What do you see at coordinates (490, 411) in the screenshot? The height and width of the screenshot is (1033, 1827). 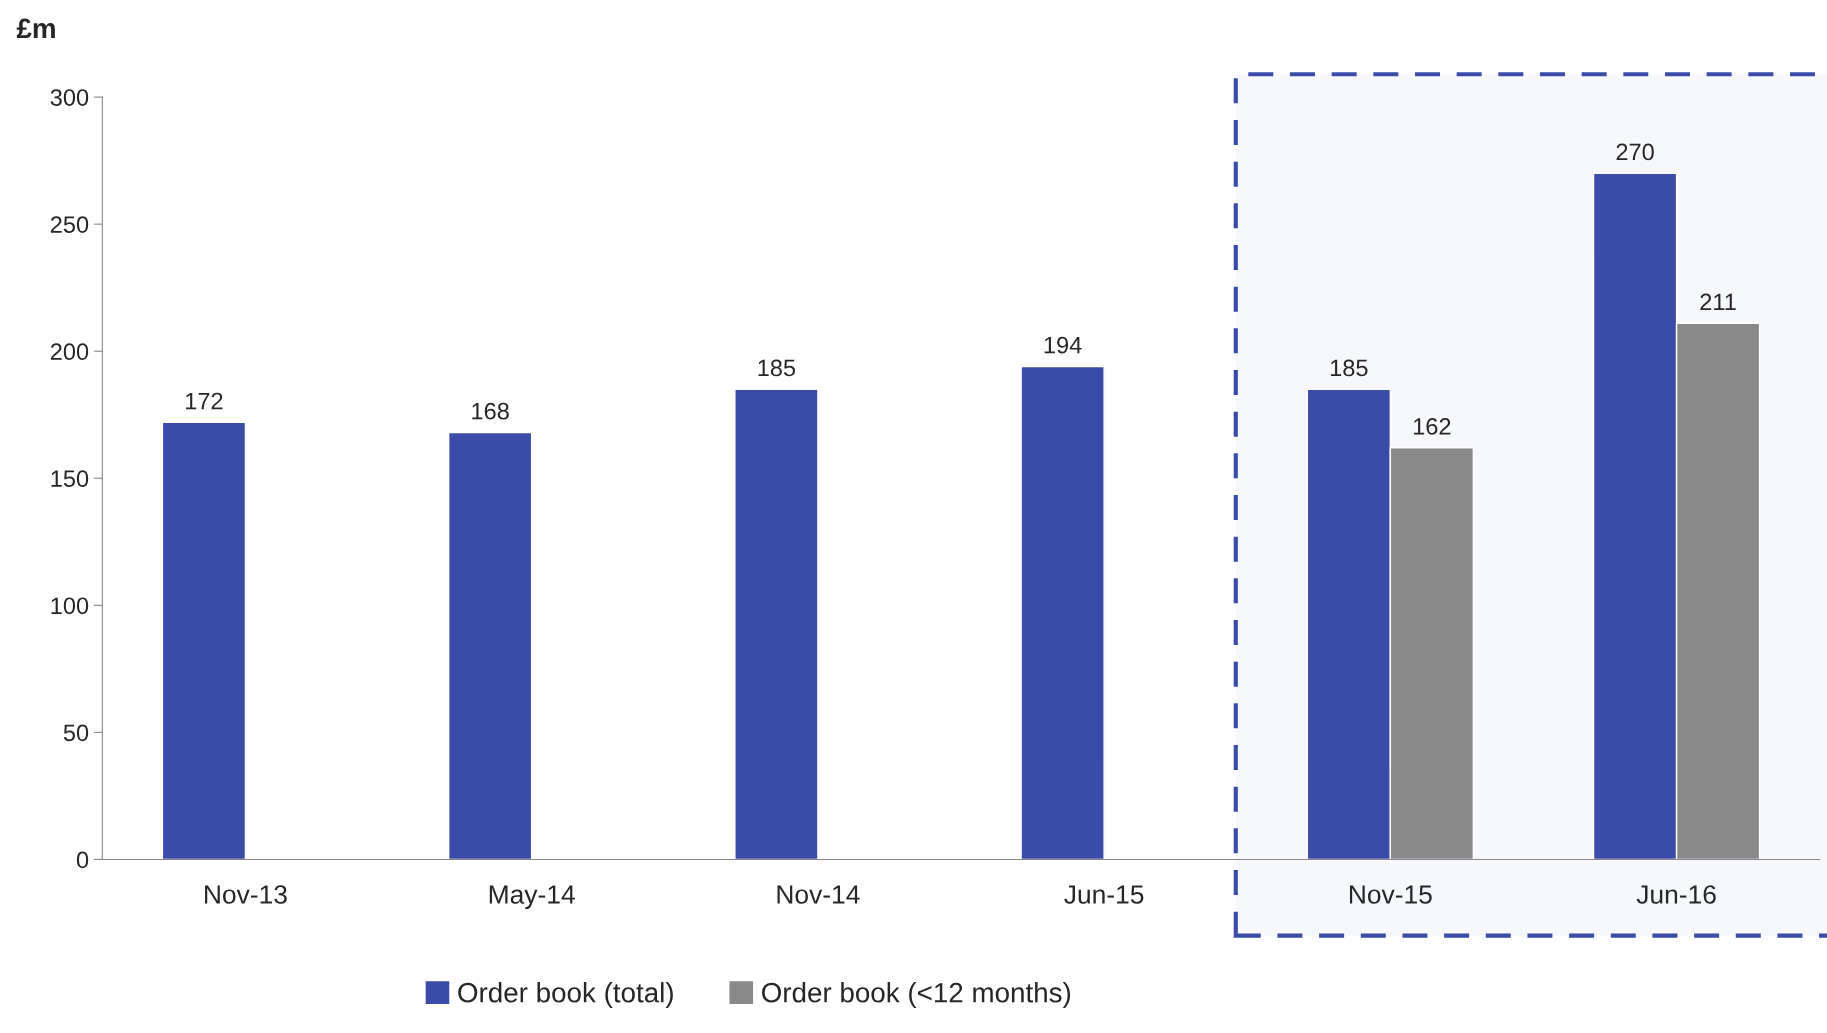 I see `data-label: 168` at bounding box center [490, 411].